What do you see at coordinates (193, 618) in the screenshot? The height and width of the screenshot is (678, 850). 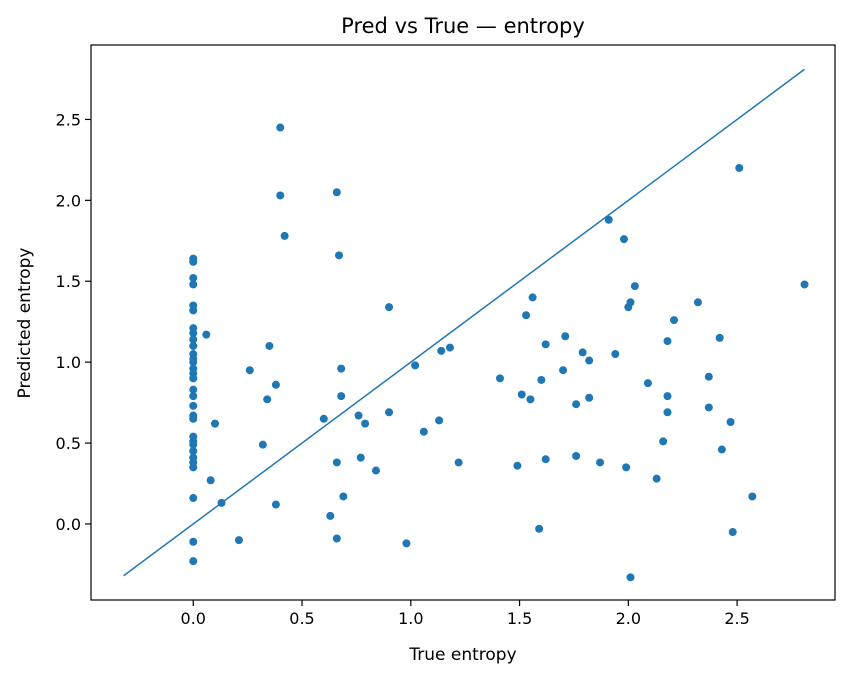 I see `x-tick-label: 0.0` at bounding box center [193, 618].